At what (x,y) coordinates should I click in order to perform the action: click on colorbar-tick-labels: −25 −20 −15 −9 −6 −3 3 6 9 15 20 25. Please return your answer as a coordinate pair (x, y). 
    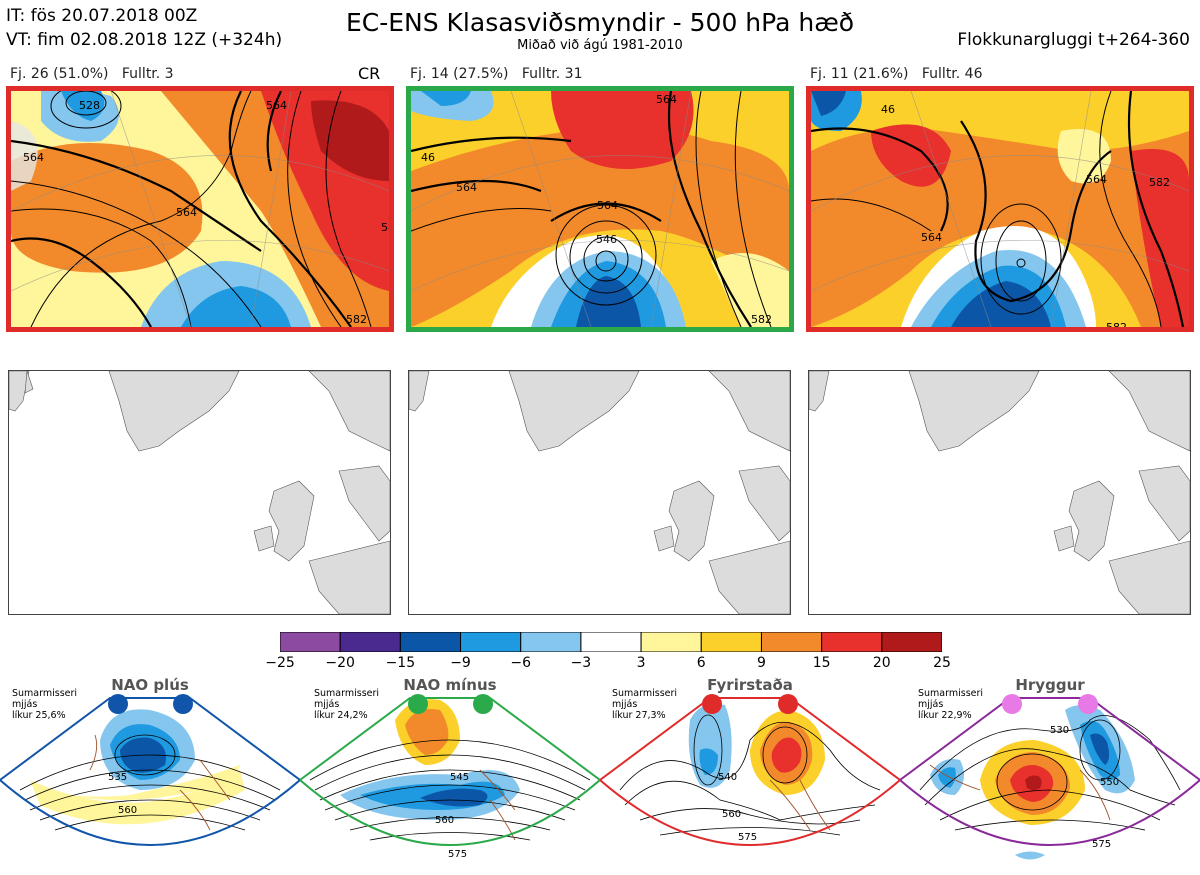
    Looking at the image, I should click on (608, 665).